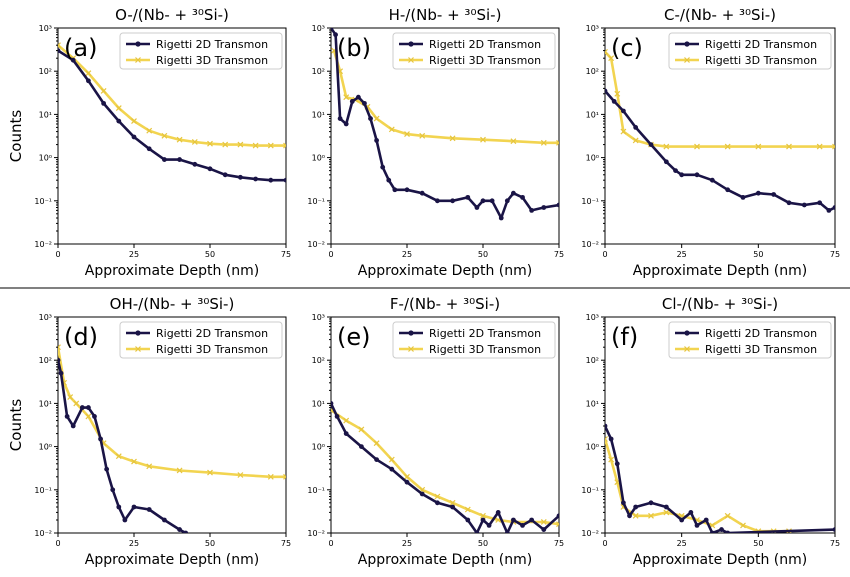  I want to click on y-tick-label: 10⁻², so click(590, 244).